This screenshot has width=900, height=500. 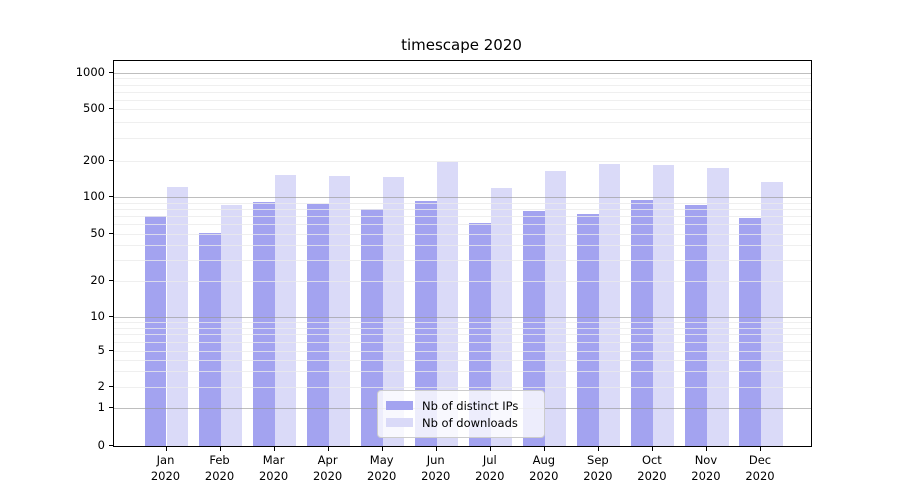 What do you see at coordinates (231, 325) in the screenshot?
I see `bar-downloads-feb` at bounding box center [231, 325].